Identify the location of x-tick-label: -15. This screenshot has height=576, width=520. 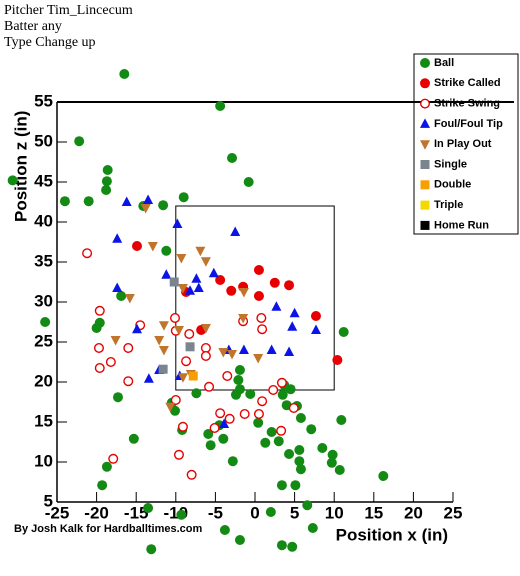
(136, 512).